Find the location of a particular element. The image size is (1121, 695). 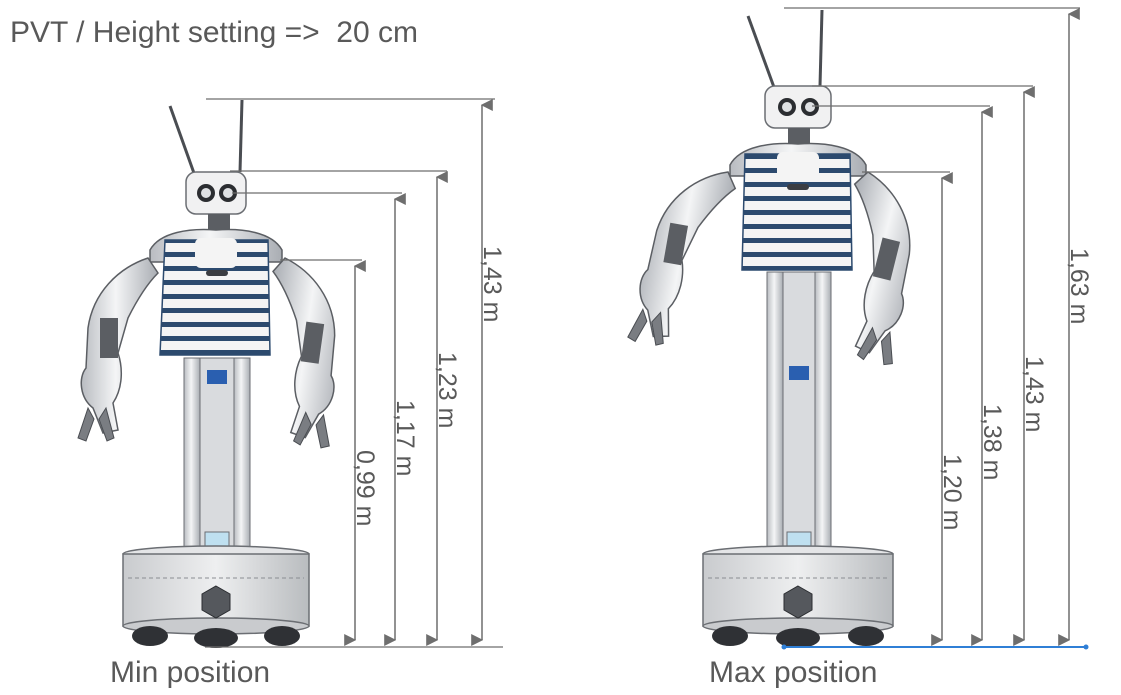

dim-label-min-2: 1,17 m is located at coordinates (405, 438).